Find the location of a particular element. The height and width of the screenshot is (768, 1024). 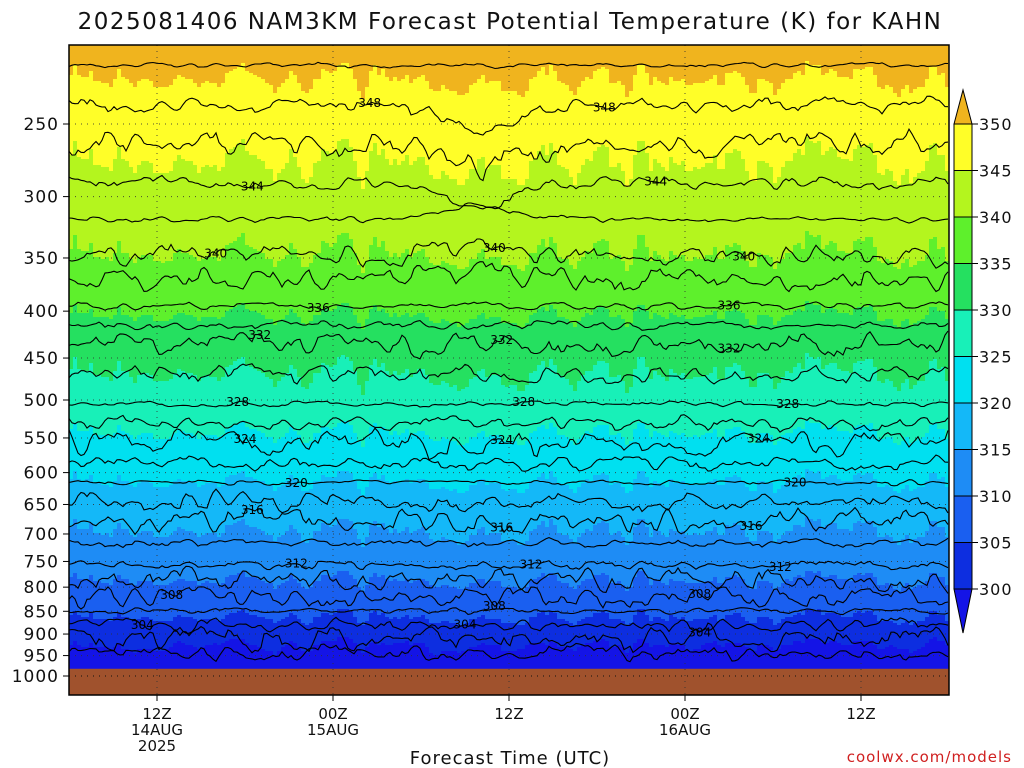

colorbar-label: 300 is located at coordinates (996, 589).